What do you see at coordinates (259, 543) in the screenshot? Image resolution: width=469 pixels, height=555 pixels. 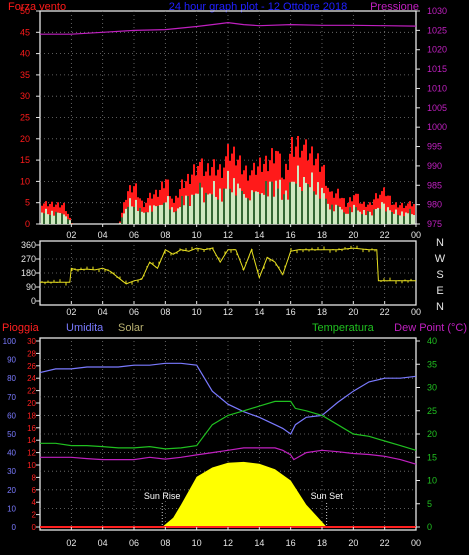 I see `weather-xtick-label: 14` at bounding box center [259, 543].